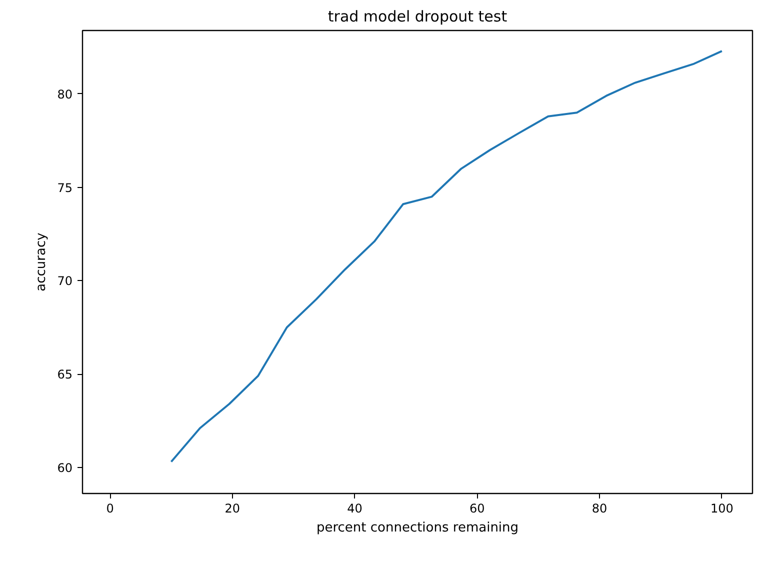  What do you see at coordinates (65, 187) in the screenshot?
I see `y-tick-label: 75` at bounding box center [65, 187].